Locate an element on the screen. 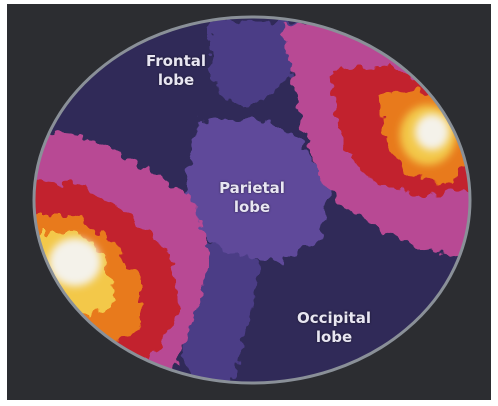 This screenshot has height=406, width=498. parietal-region is located at coordinates (257, 190).